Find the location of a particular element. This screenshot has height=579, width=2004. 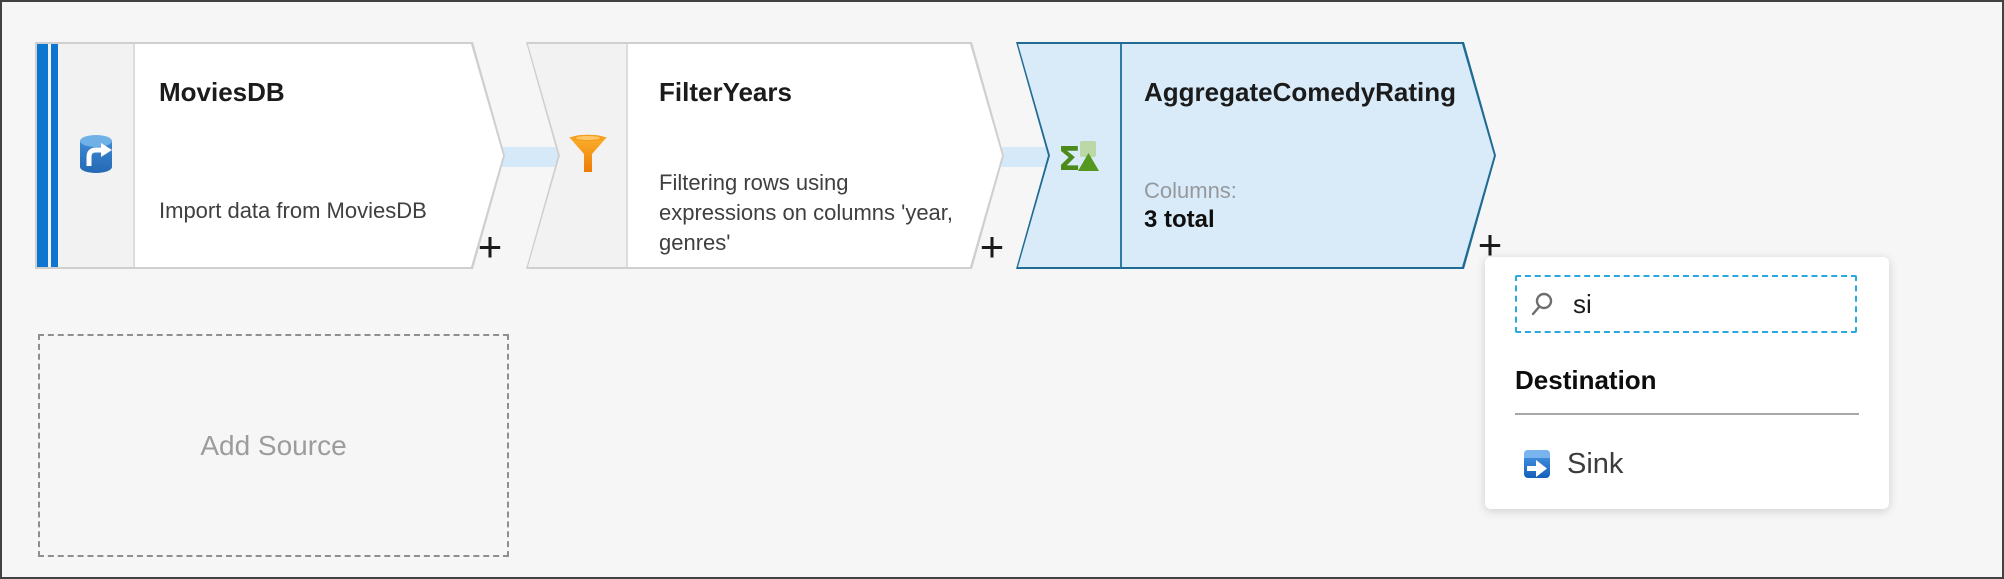

node-title: MoviesDB is located at coordinates (222, 92).